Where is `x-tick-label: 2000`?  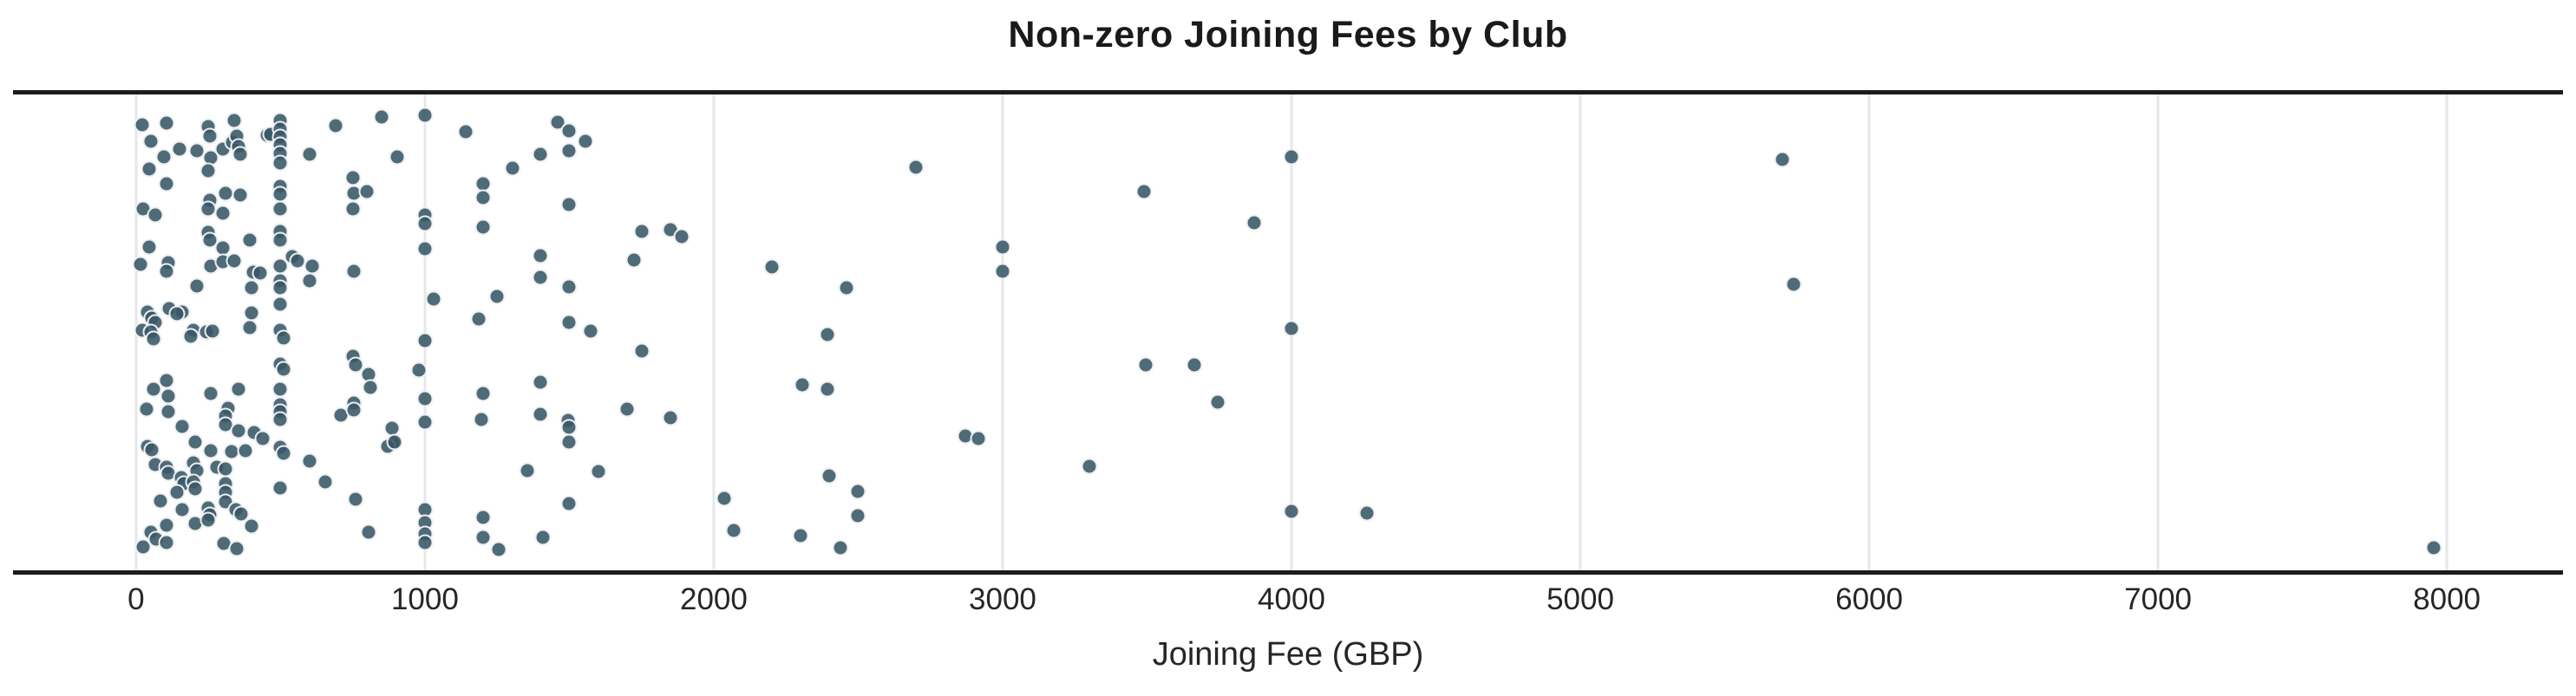 x-tick-label: 2000 is located at coordinates (714, 599).